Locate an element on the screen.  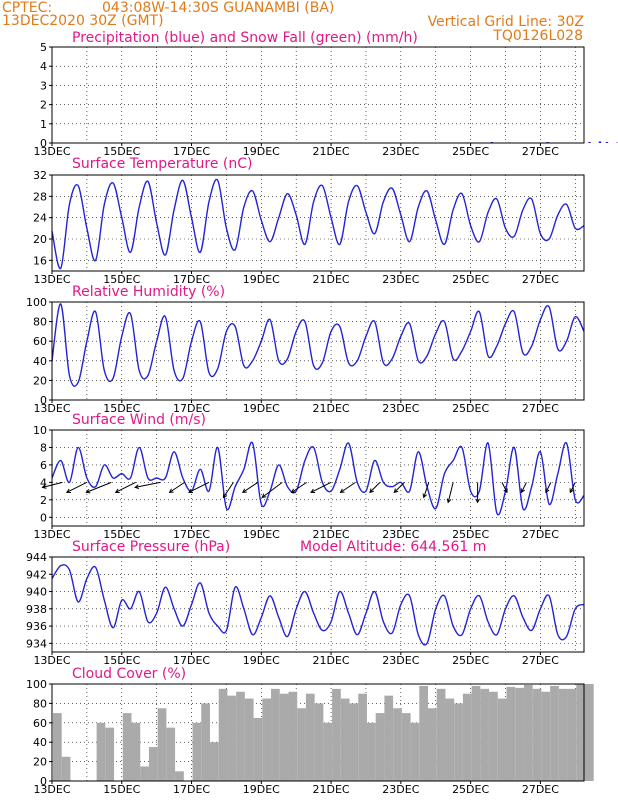
wind-ytick-label: 8 is located at coordinates (43, 447).